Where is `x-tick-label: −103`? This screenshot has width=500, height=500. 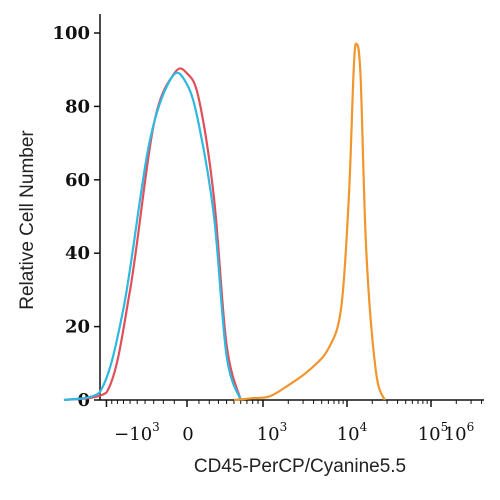 x-tick-label: −103 is located at coordinates (137, 432).